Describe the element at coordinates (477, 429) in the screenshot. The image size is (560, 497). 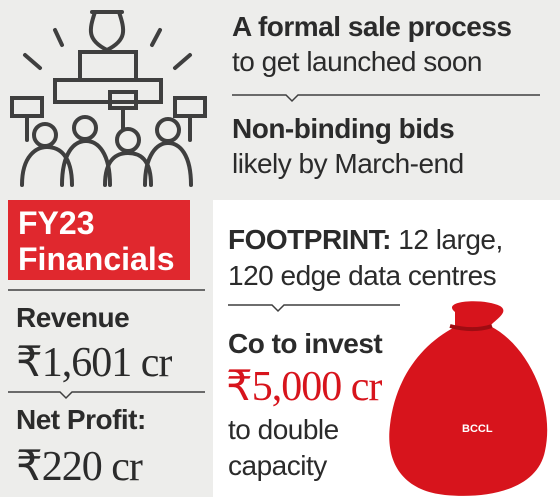
I see `credit: BCCL` at that location.